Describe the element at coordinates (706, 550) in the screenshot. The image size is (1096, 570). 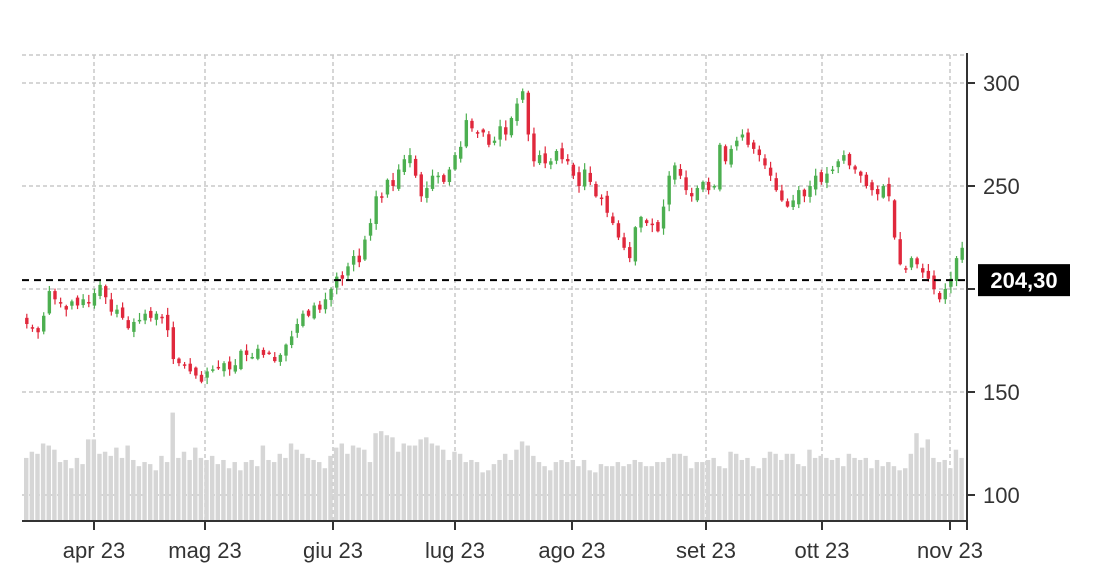
I see `x-tick-label: set 23` at that location.